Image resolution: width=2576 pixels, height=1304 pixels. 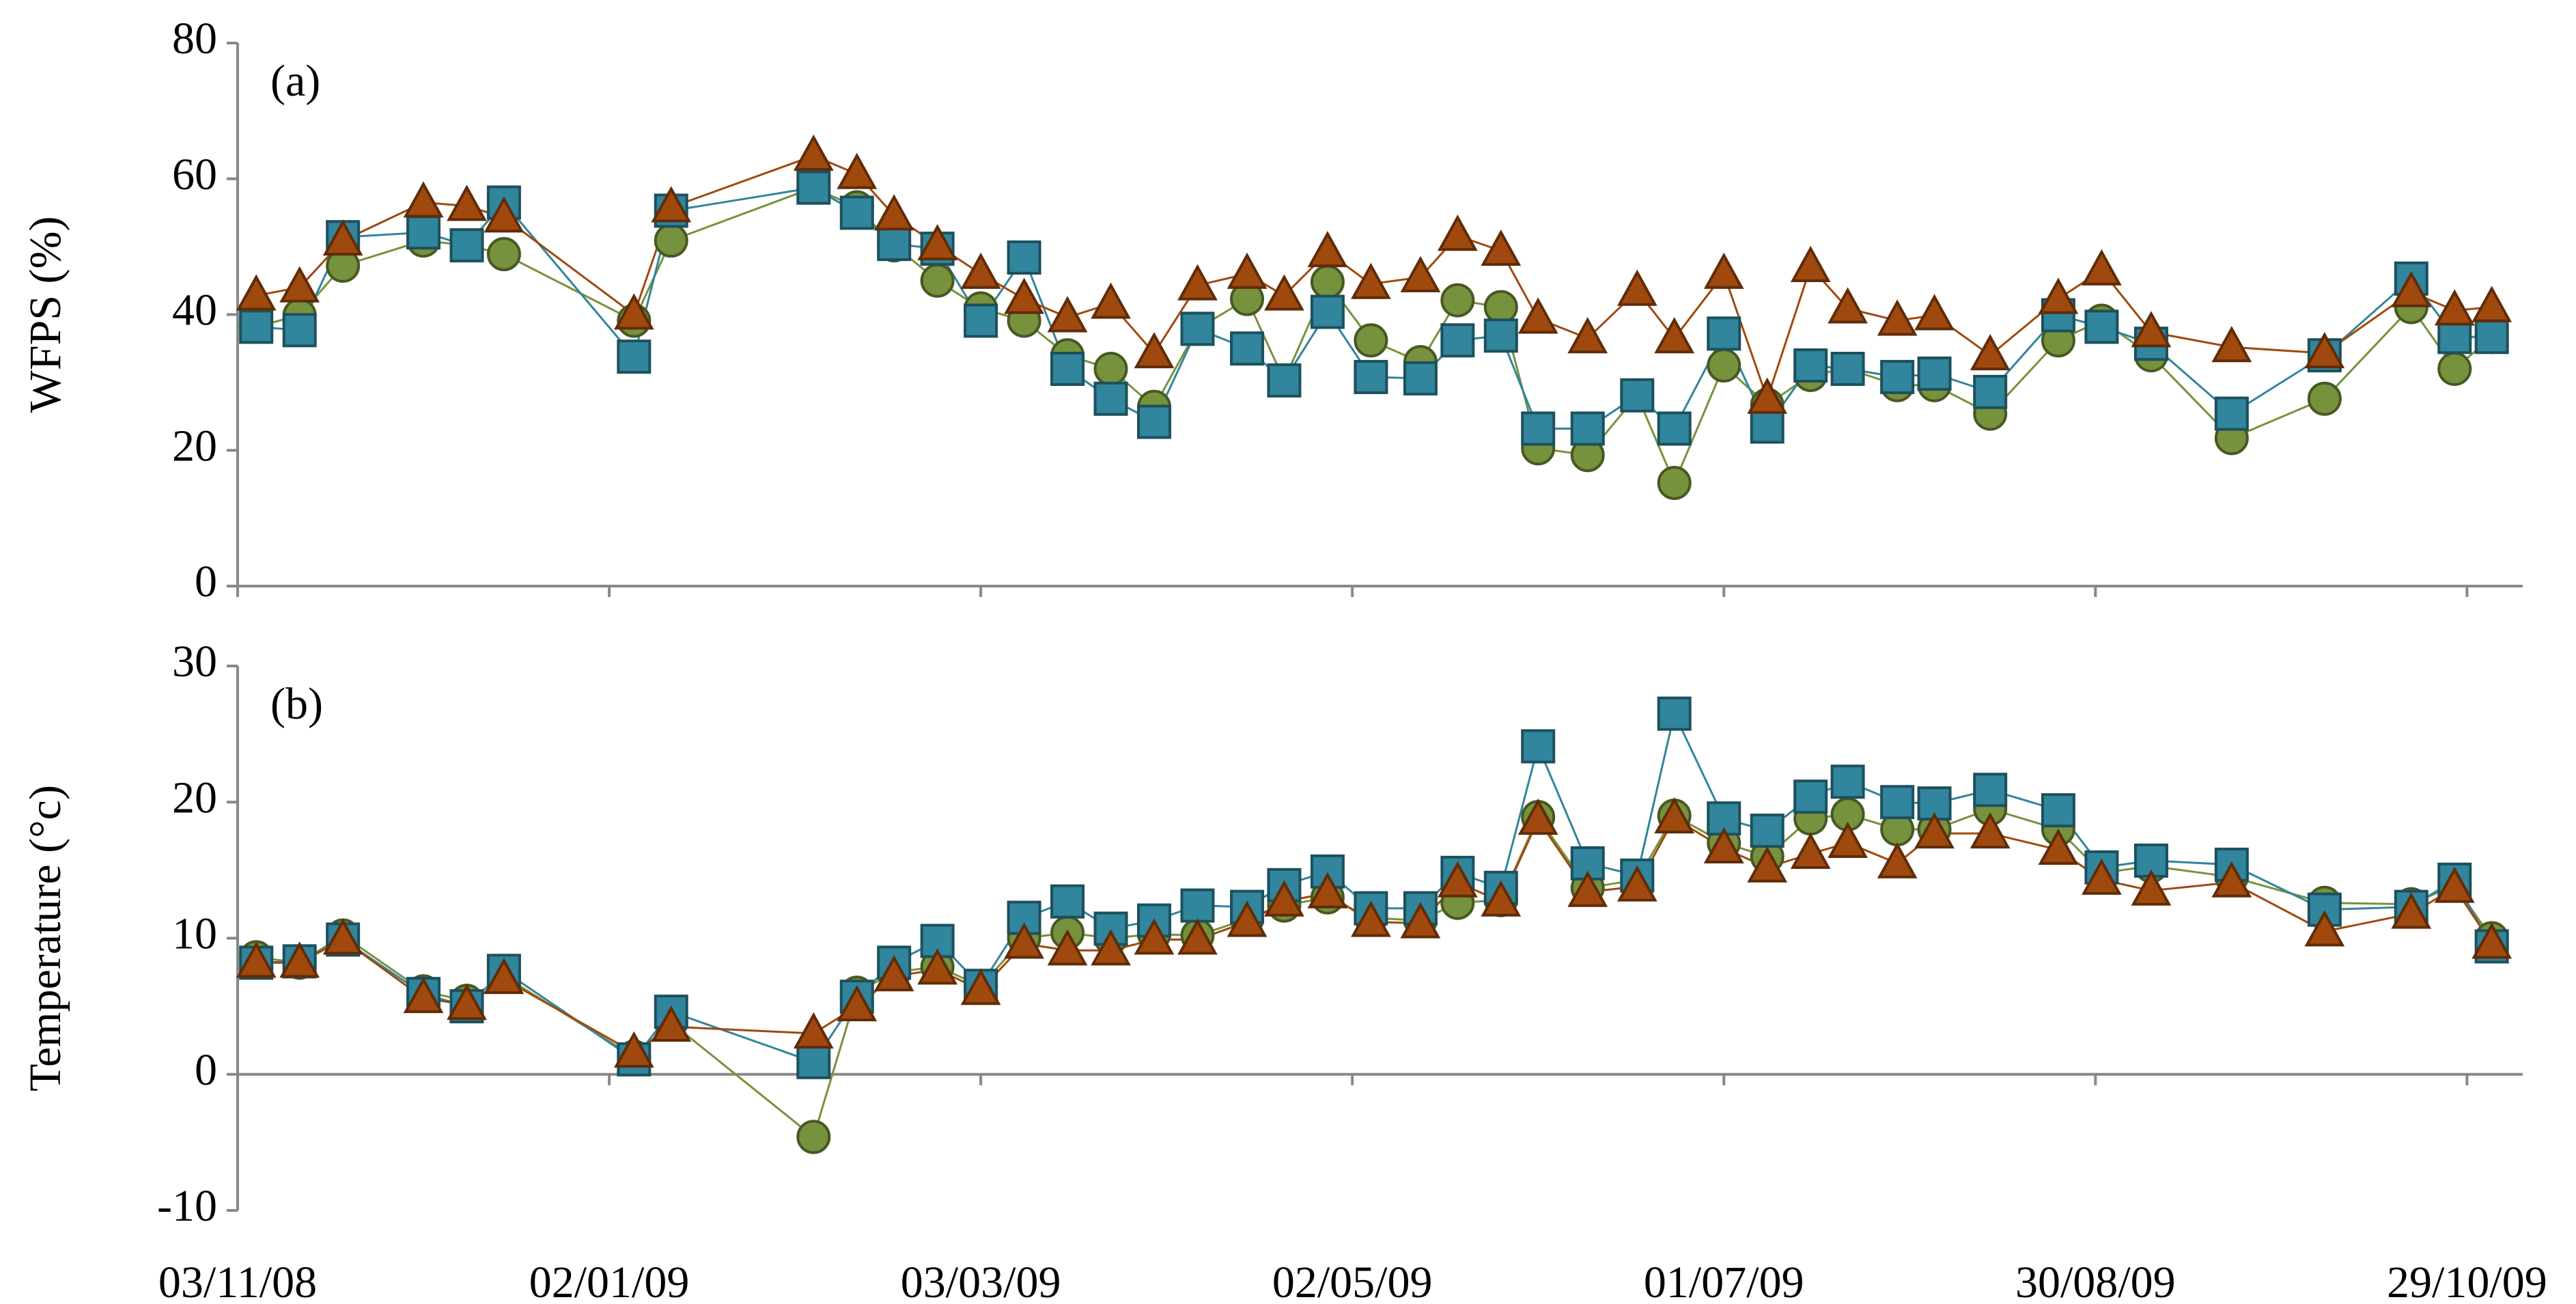 What do you see at coordinates (2467, 1281) in the screenshot?
I see `x-tick-label: 29/10/09` at bounding box center [2467, 1281].